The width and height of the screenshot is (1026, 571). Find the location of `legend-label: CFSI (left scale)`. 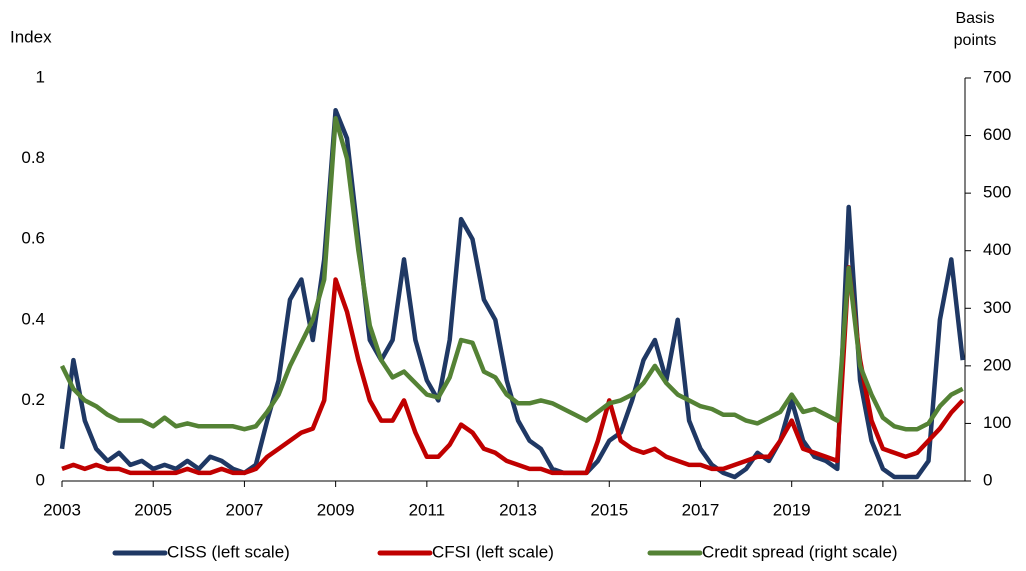

legend-label: CFSI (left scale) is located at coordinates (493, 551).